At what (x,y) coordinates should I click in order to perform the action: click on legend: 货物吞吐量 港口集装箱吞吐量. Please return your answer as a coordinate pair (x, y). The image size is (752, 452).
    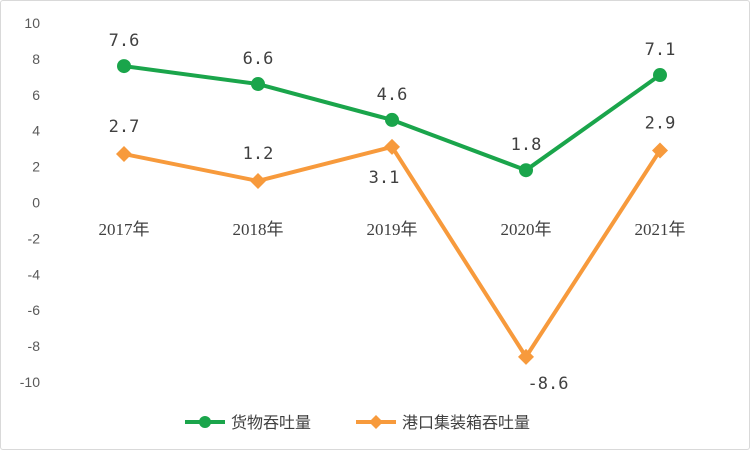
    Looking at the image, I should click on (357, 422).